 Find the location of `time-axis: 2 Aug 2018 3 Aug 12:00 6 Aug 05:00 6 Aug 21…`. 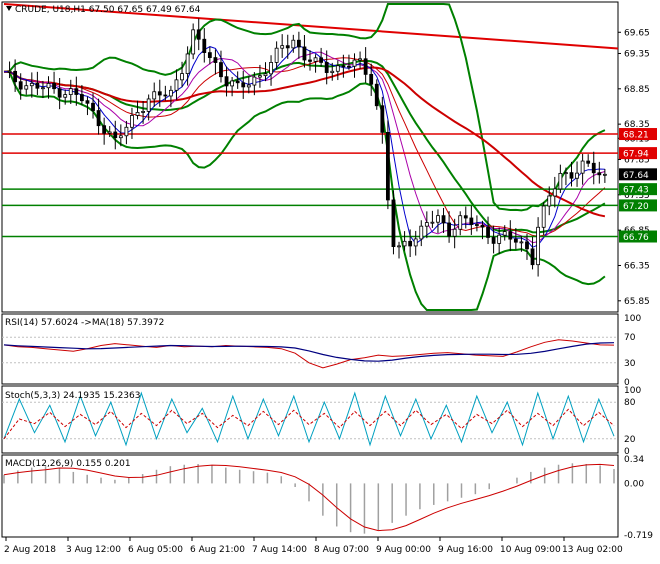

time-axis: 2 Aug 2018 3 Aug 12:00 6 Aug 05:00 6 Aug 21… is located at coordinates (313, 546).